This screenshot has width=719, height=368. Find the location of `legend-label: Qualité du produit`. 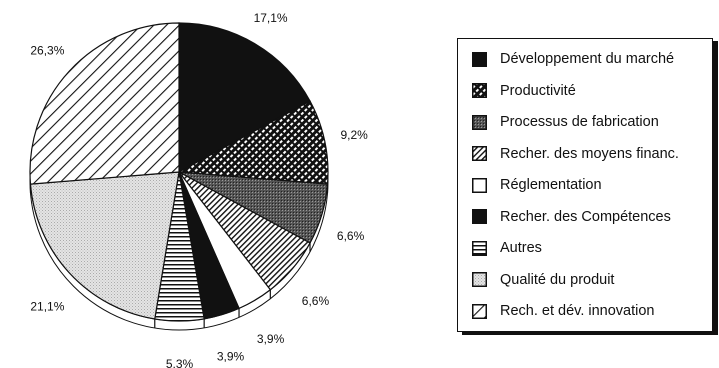

legend-label: Qualité du produit is located at coordinates (557, 279).